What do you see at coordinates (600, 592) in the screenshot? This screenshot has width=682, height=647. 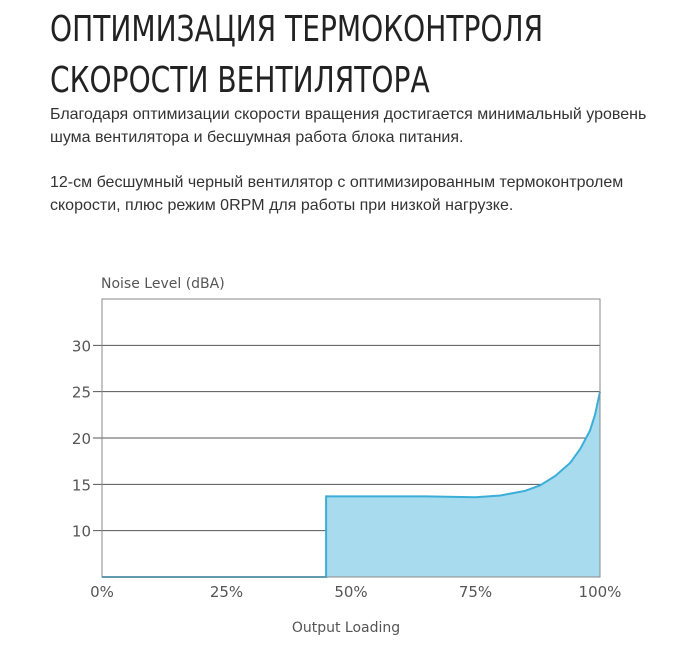 I see `x-tick-label: 100%` at bounding box center [600, 592].